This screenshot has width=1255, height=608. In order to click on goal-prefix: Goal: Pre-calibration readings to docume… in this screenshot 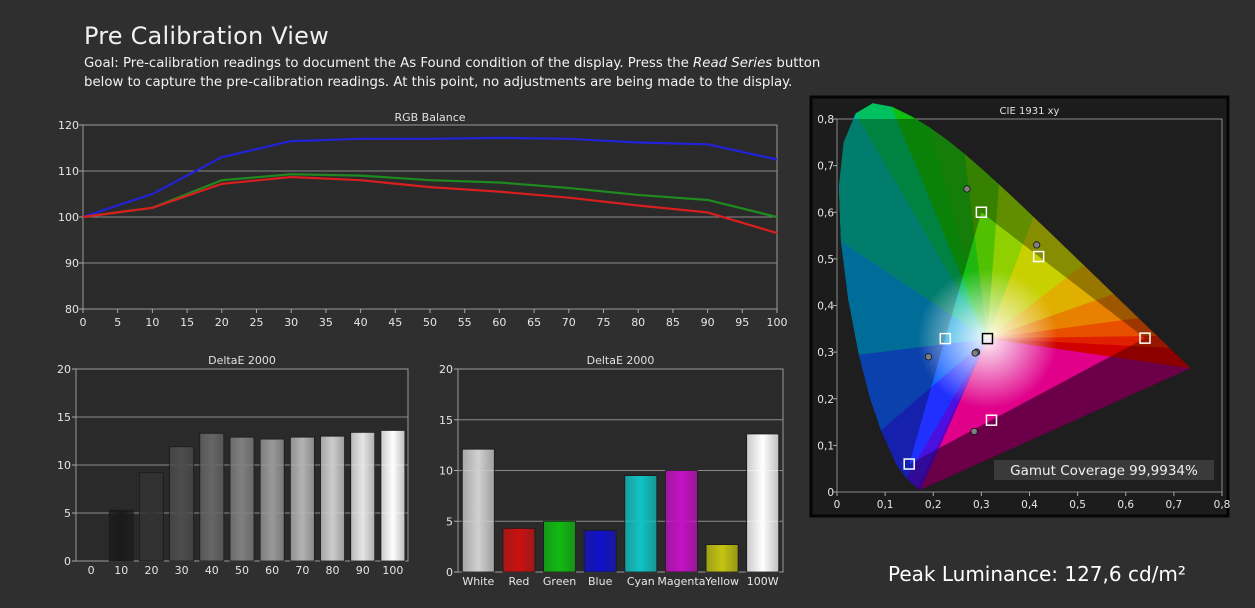, I will do `click(389, 63)`.